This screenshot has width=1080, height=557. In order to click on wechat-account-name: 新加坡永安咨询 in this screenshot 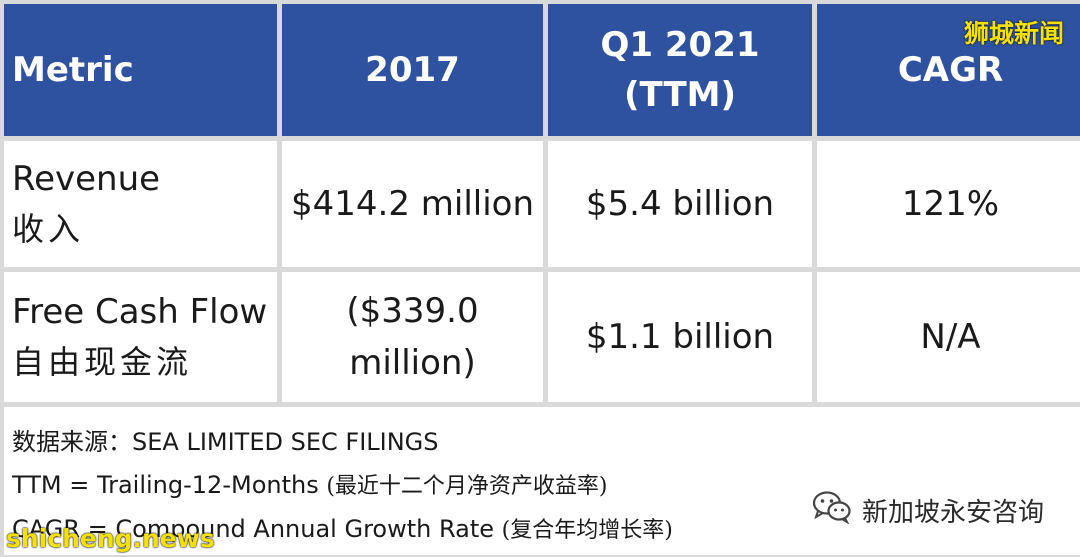, I will do `click(952, 513)`.